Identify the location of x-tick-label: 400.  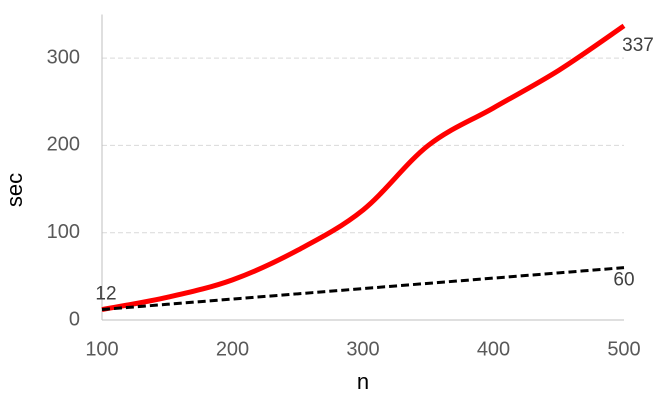
(493, 349).